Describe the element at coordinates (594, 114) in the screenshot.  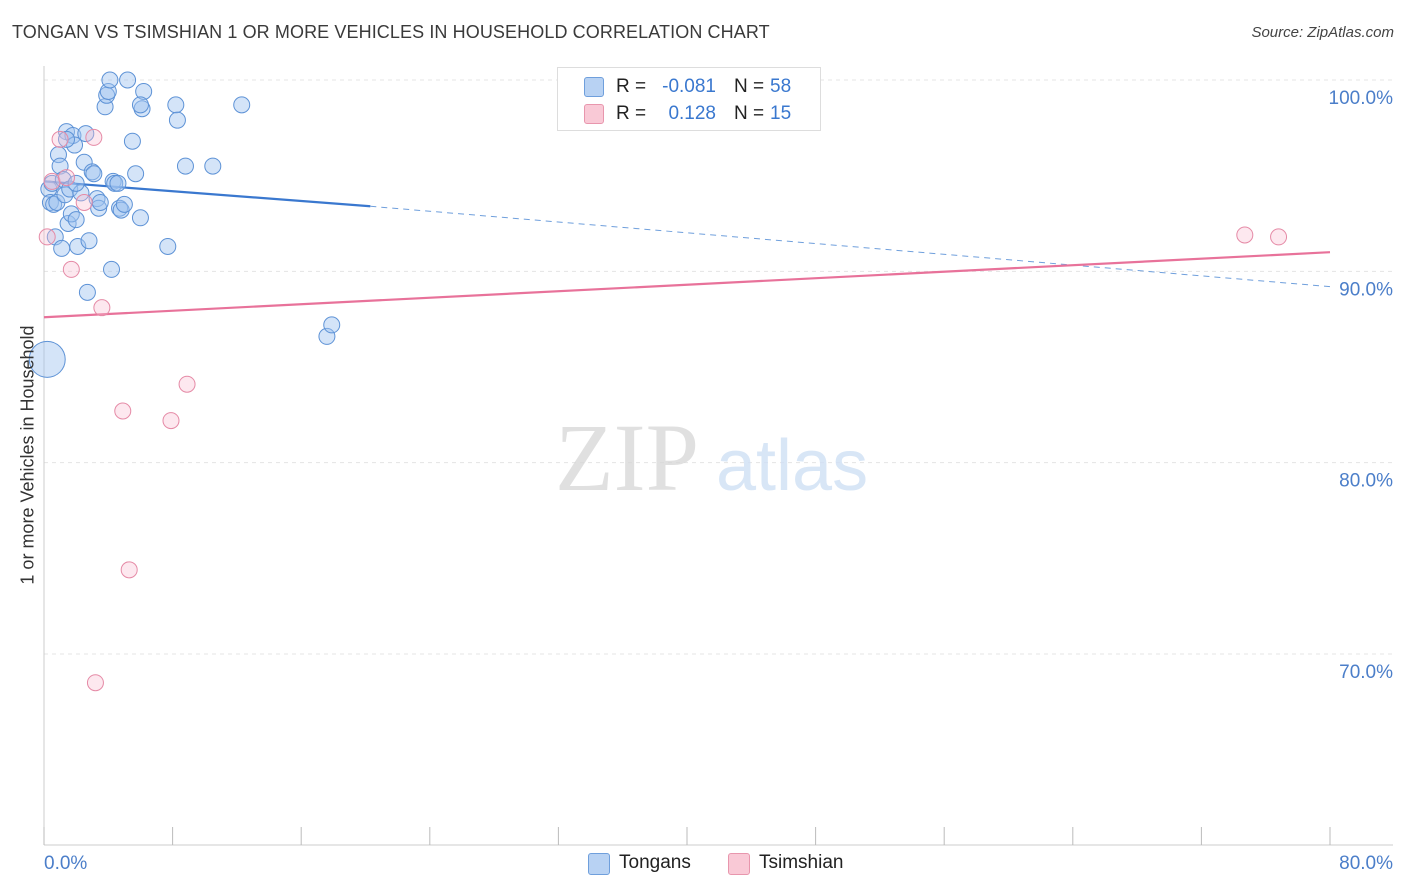
I see `legend-swatch-tsimshian` at that location.